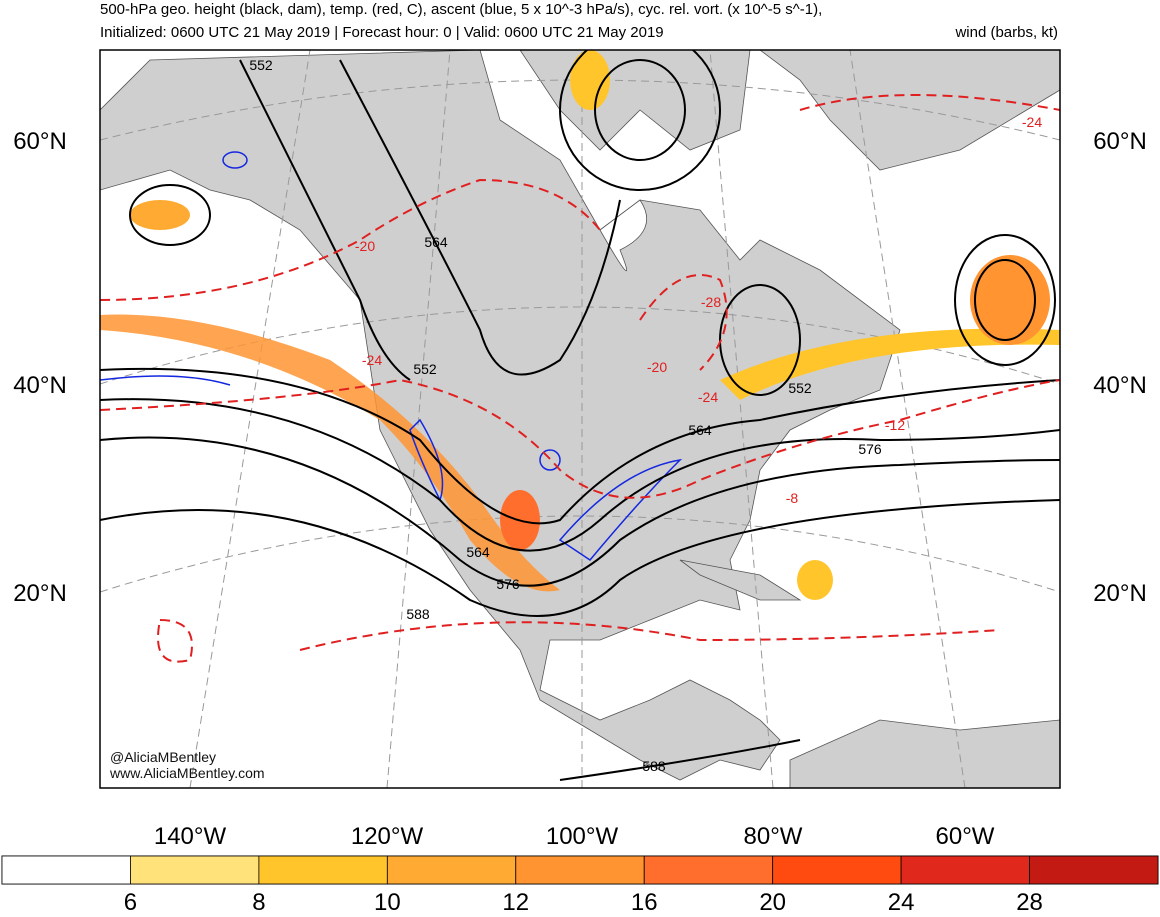  I want to click on lon-label: 140°W, so click(190, 836).